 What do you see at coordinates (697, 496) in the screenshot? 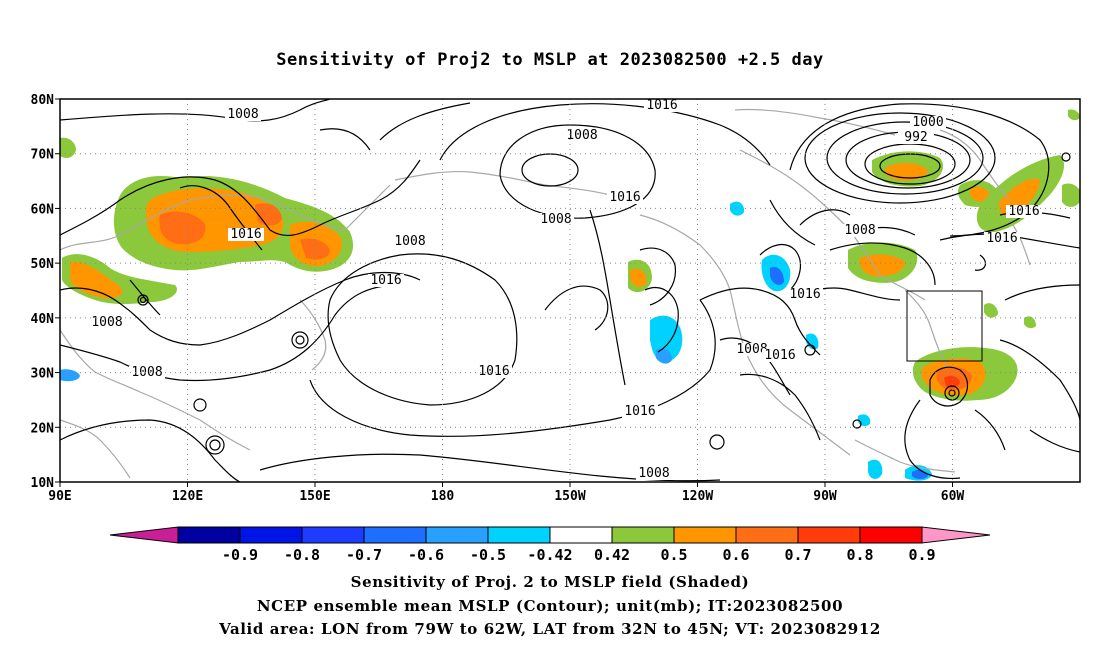
I see `lon-label: 120W` at bounding box center [697, 496].